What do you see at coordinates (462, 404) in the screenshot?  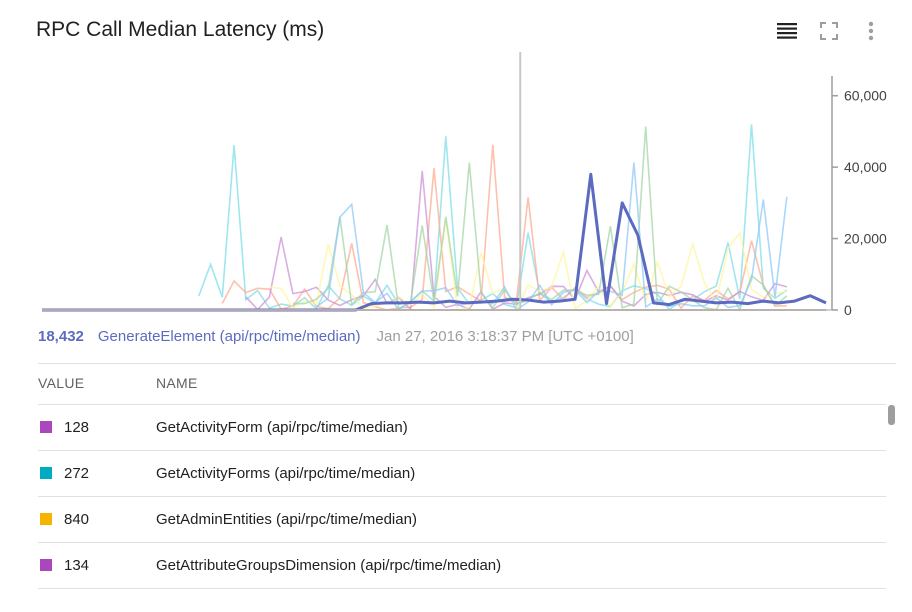 I see `header-divider` at bounding box center [462, 404].